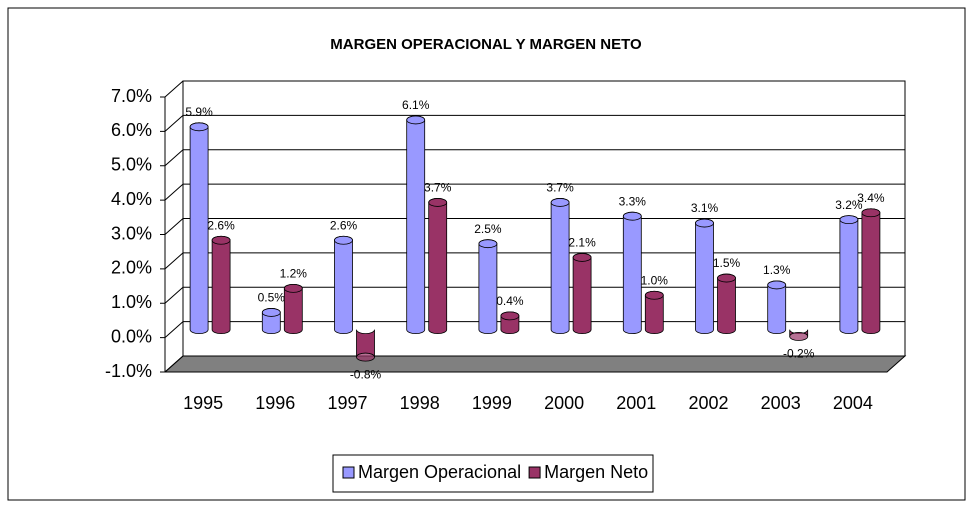 The height and width of the screenshot is (509, 973). What do you see at coordinates (727, 263) in the screenshot?
I see `value-label: 1.5%` at bounding box center [727, 263].